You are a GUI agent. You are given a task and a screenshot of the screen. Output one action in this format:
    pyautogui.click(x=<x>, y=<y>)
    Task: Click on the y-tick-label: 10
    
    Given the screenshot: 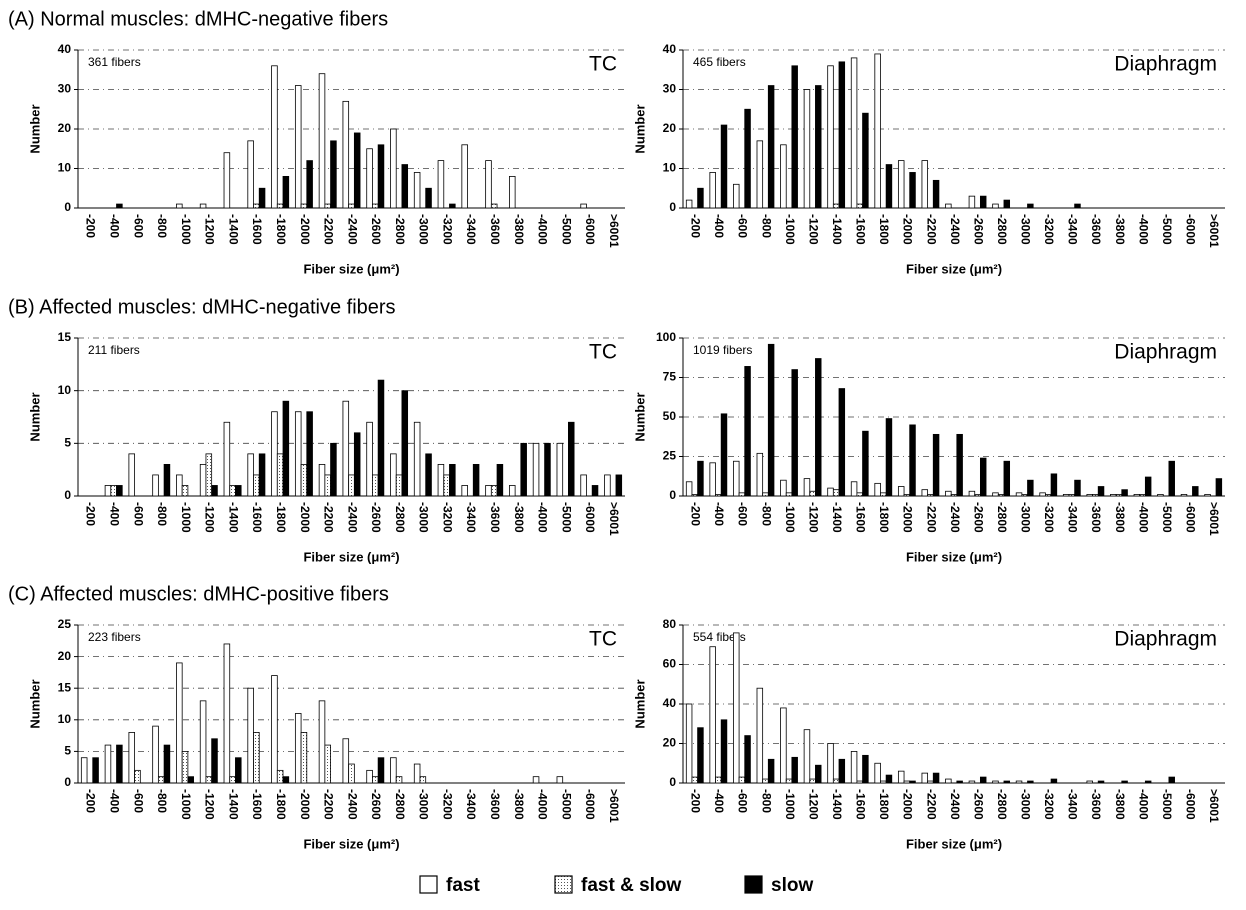 What is the action you would take?
    pyautogui.click(x=65, y=719)
    